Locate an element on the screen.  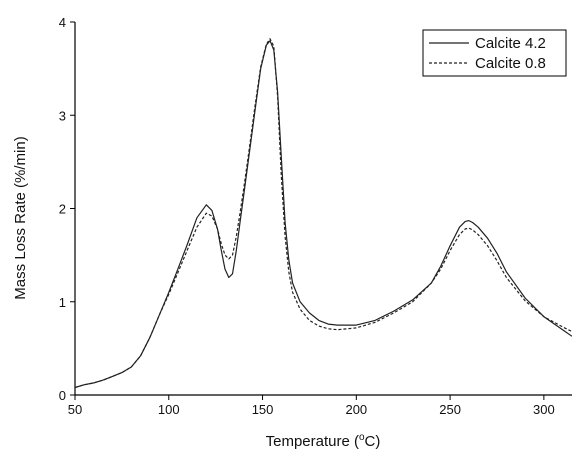
y-tick-label: 2 is located at coordinates (62, 209).